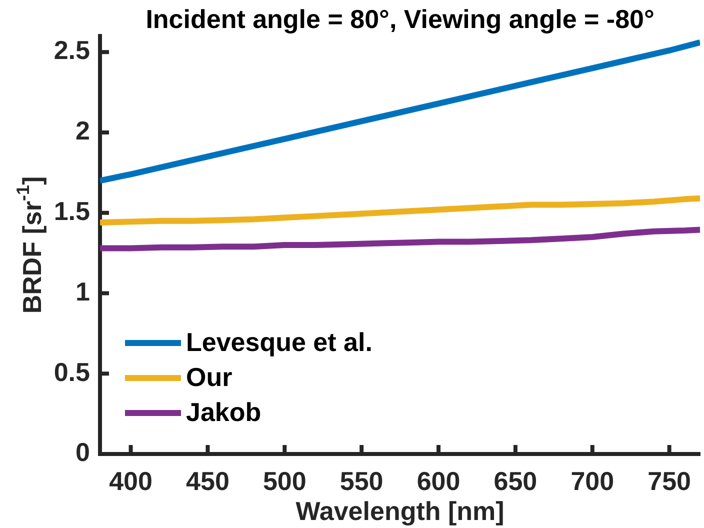  Describe the element at coordinates (83, 291) in the screenshot. I see `y-tick-label: 1` at that location.